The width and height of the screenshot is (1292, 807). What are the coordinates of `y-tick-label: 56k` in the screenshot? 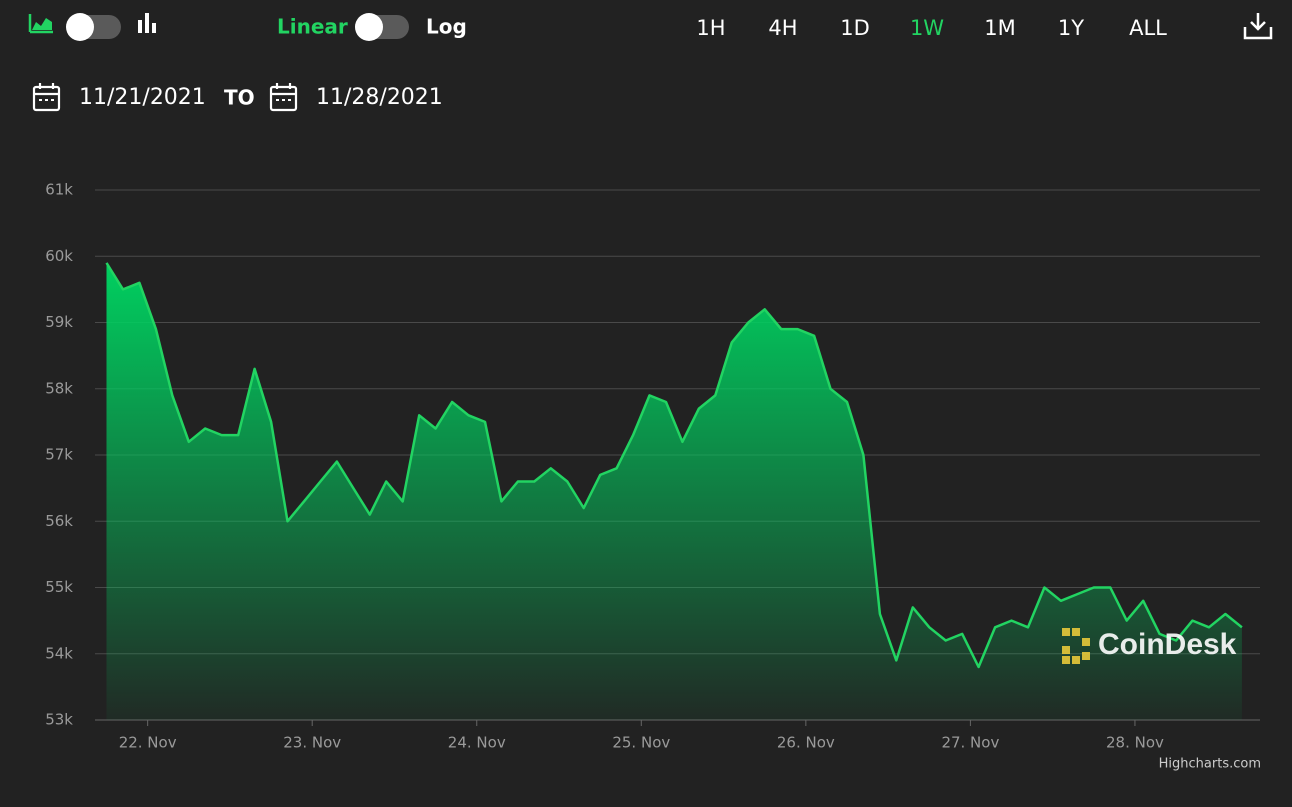 It's located at (59, 521).